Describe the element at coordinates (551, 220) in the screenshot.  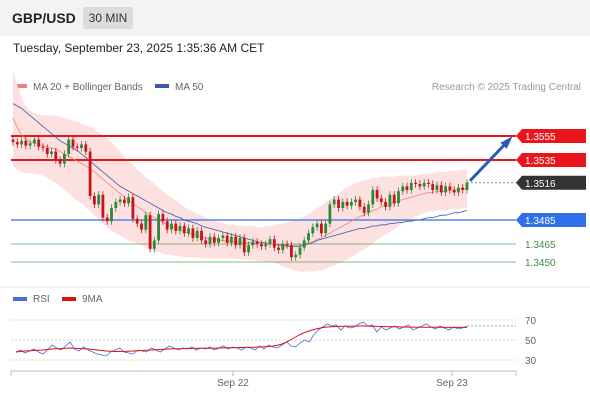
I see `level-tag-1.3485: 1.3485` at that location.